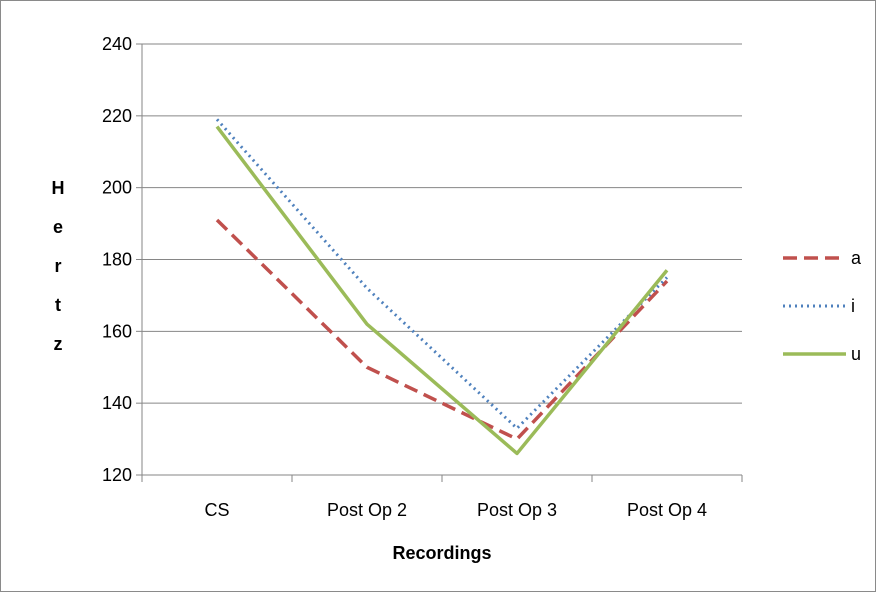  What do you see at coordinates (822, 306) in the screenshot?
I see `legend: a i u` at bounding box center [822, 306].